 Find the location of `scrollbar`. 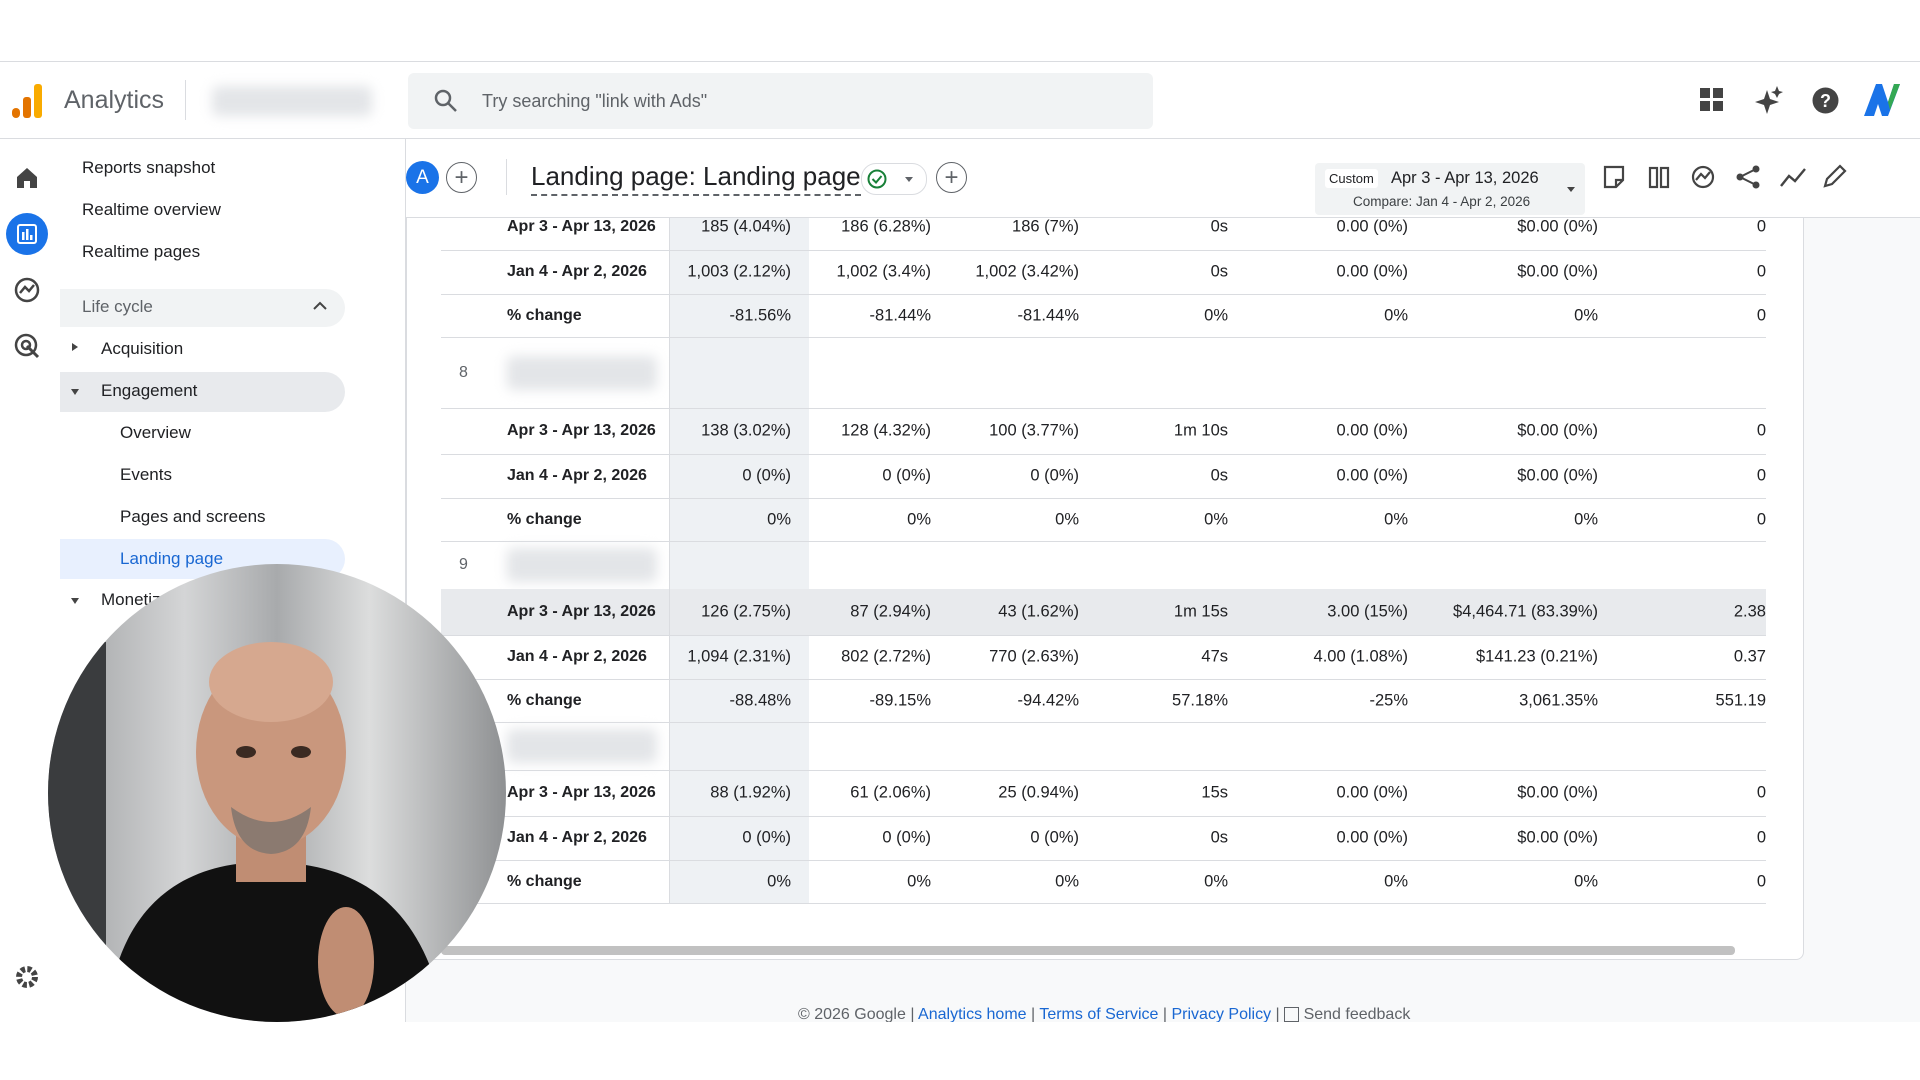

scrollbar is located at coordinates (1088, 950).